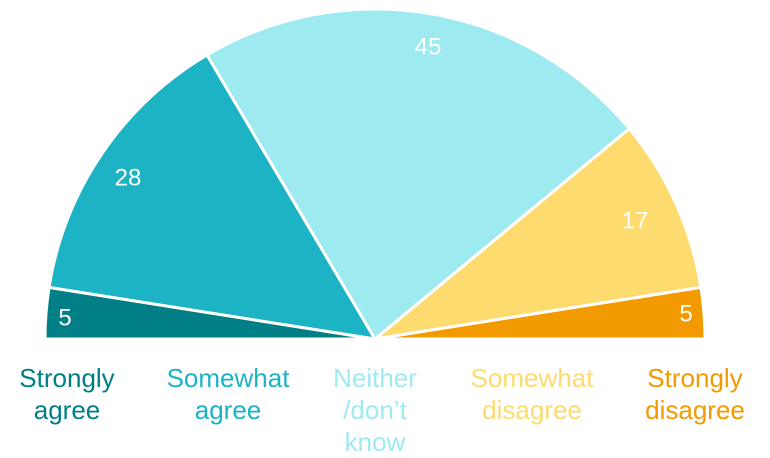  Describe the element at coordinates (64, 317) in the screenshot. I see `slice-value-label-1: 5` at that location.